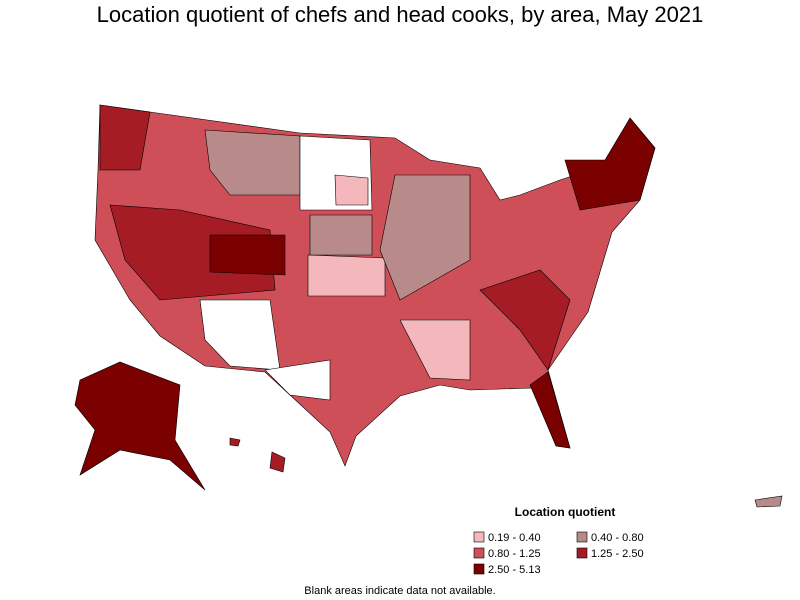 The width and height of the screenshot is (800, 600). What do you see at coordinates (514, 554) in the screenshot?
I see `legend-label: 0.80 - 1.25` at bounding box center [514, 554].